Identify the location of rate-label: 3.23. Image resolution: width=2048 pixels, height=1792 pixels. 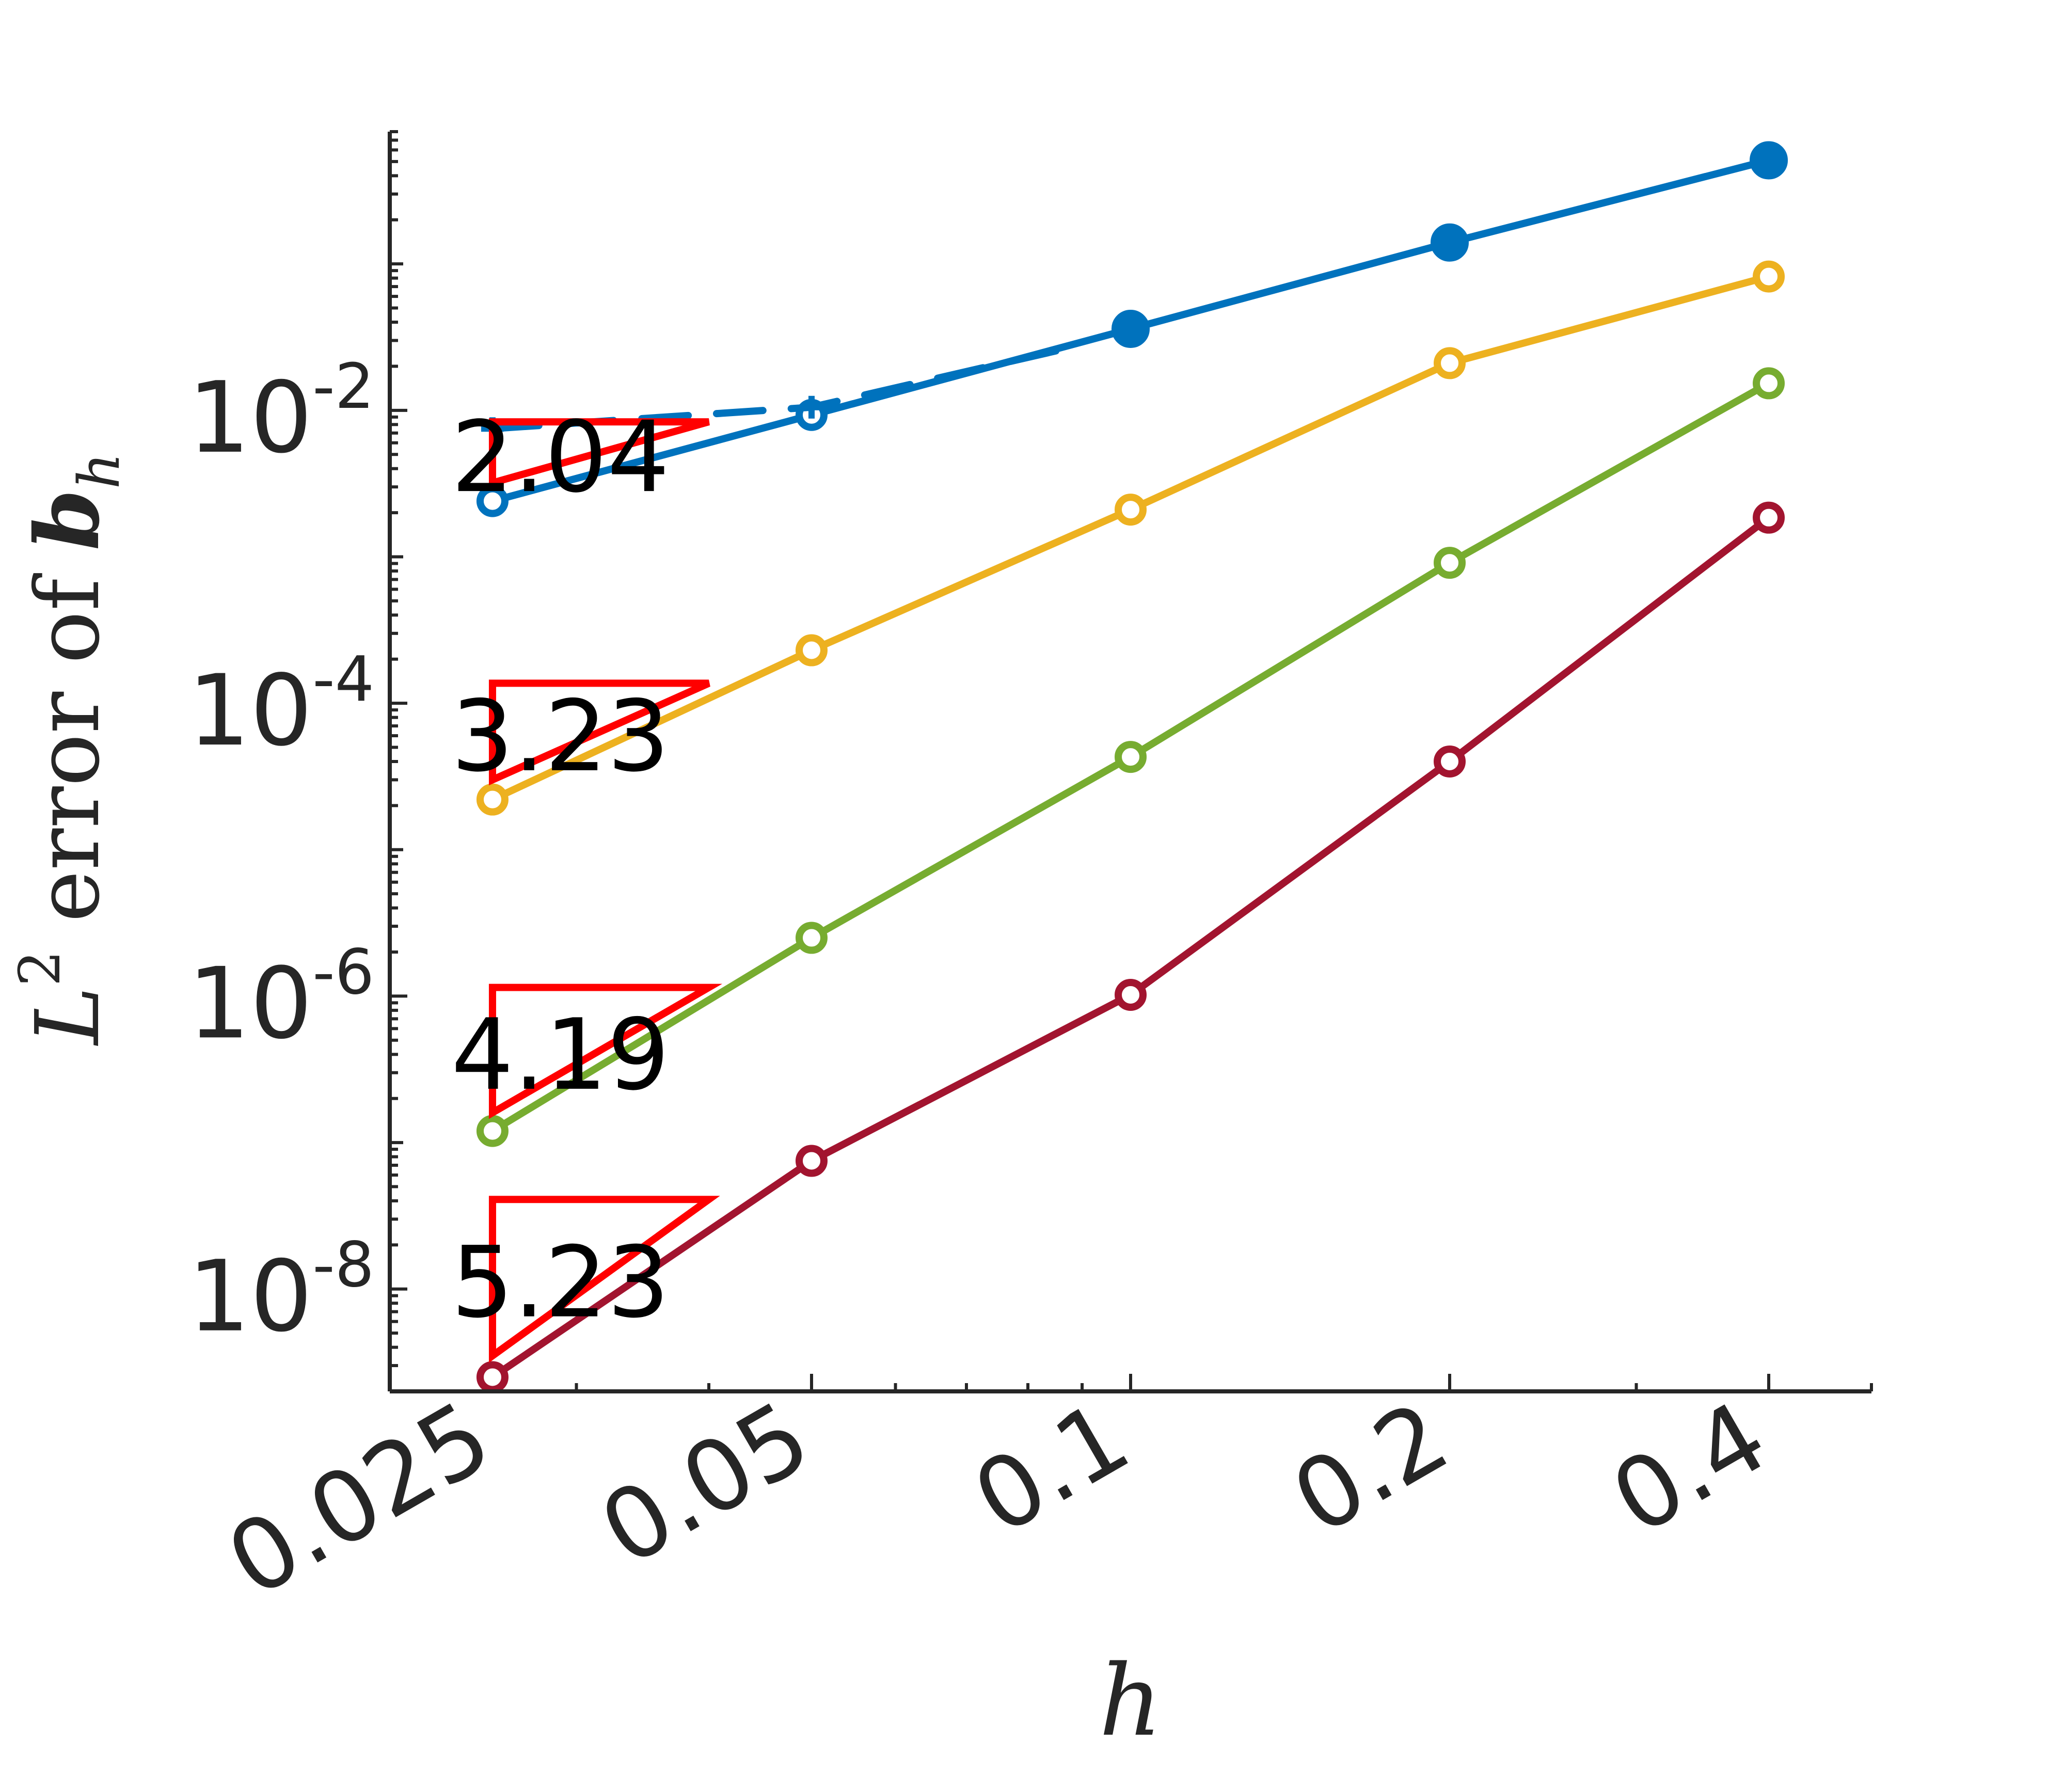
(560, 736).